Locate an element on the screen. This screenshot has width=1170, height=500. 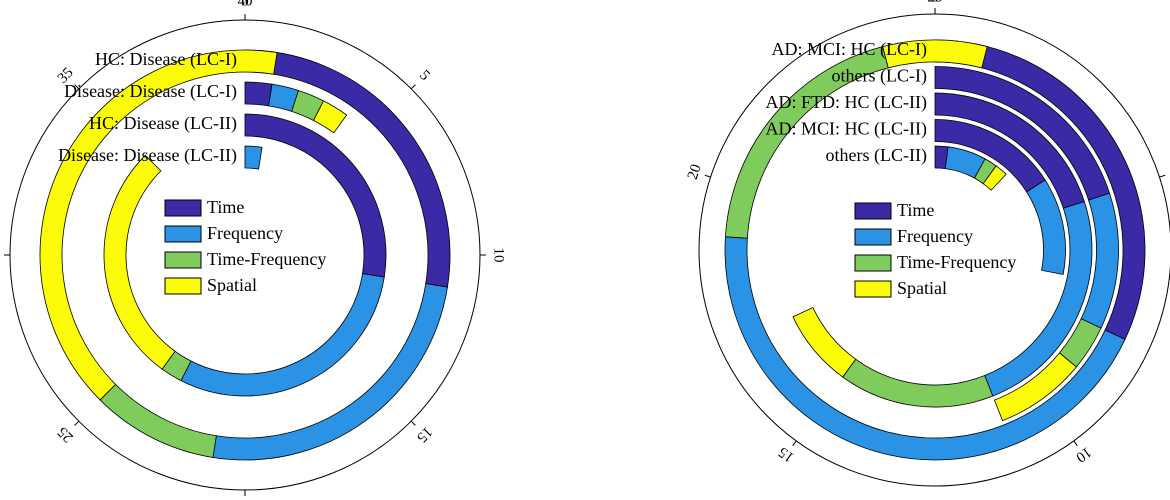
category-label: others (LC-I) is located at coordinates (879, 76).